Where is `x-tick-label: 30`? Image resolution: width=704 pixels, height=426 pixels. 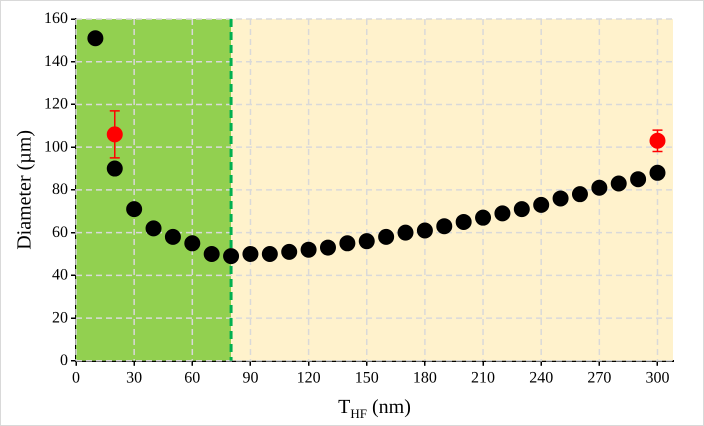 x-tick-label: 30 is located at coordinates (134, 378).